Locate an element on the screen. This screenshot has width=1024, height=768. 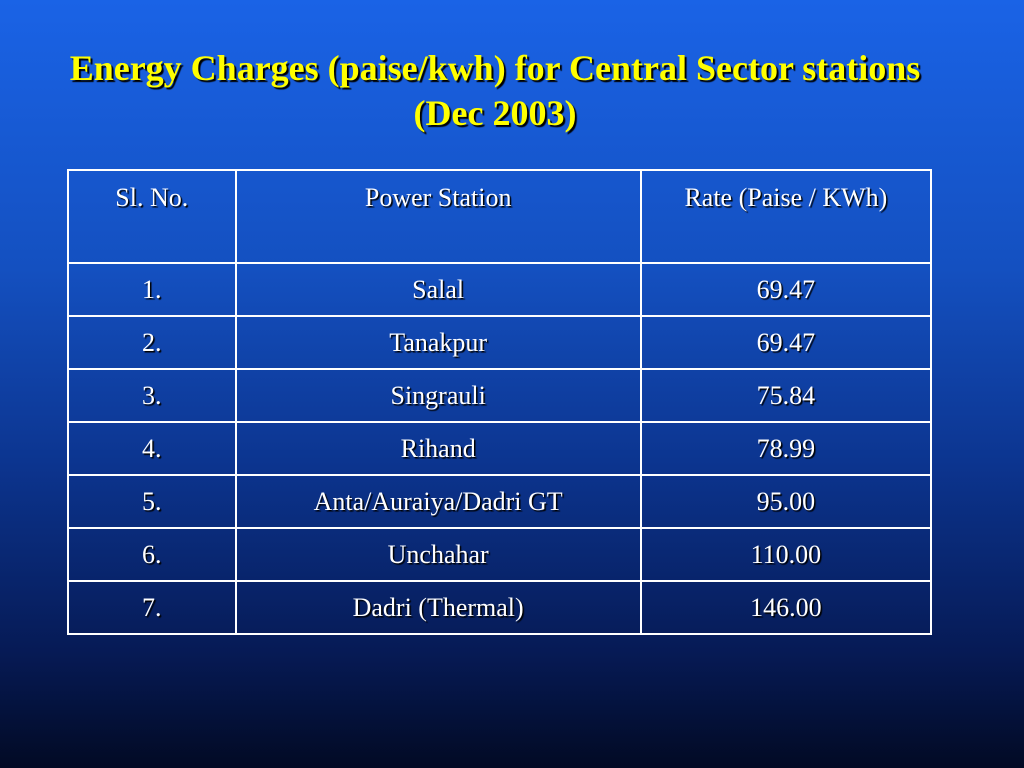
cell-sl-no: 1. is located at coordinates (152, 289).